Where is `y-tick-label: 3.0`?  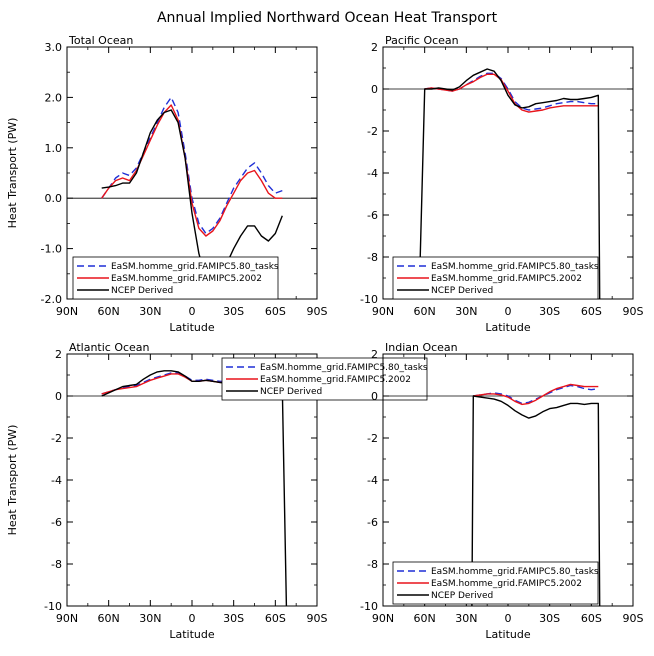
y-tick-label: 3.0 is located at coordinates (54, 47).